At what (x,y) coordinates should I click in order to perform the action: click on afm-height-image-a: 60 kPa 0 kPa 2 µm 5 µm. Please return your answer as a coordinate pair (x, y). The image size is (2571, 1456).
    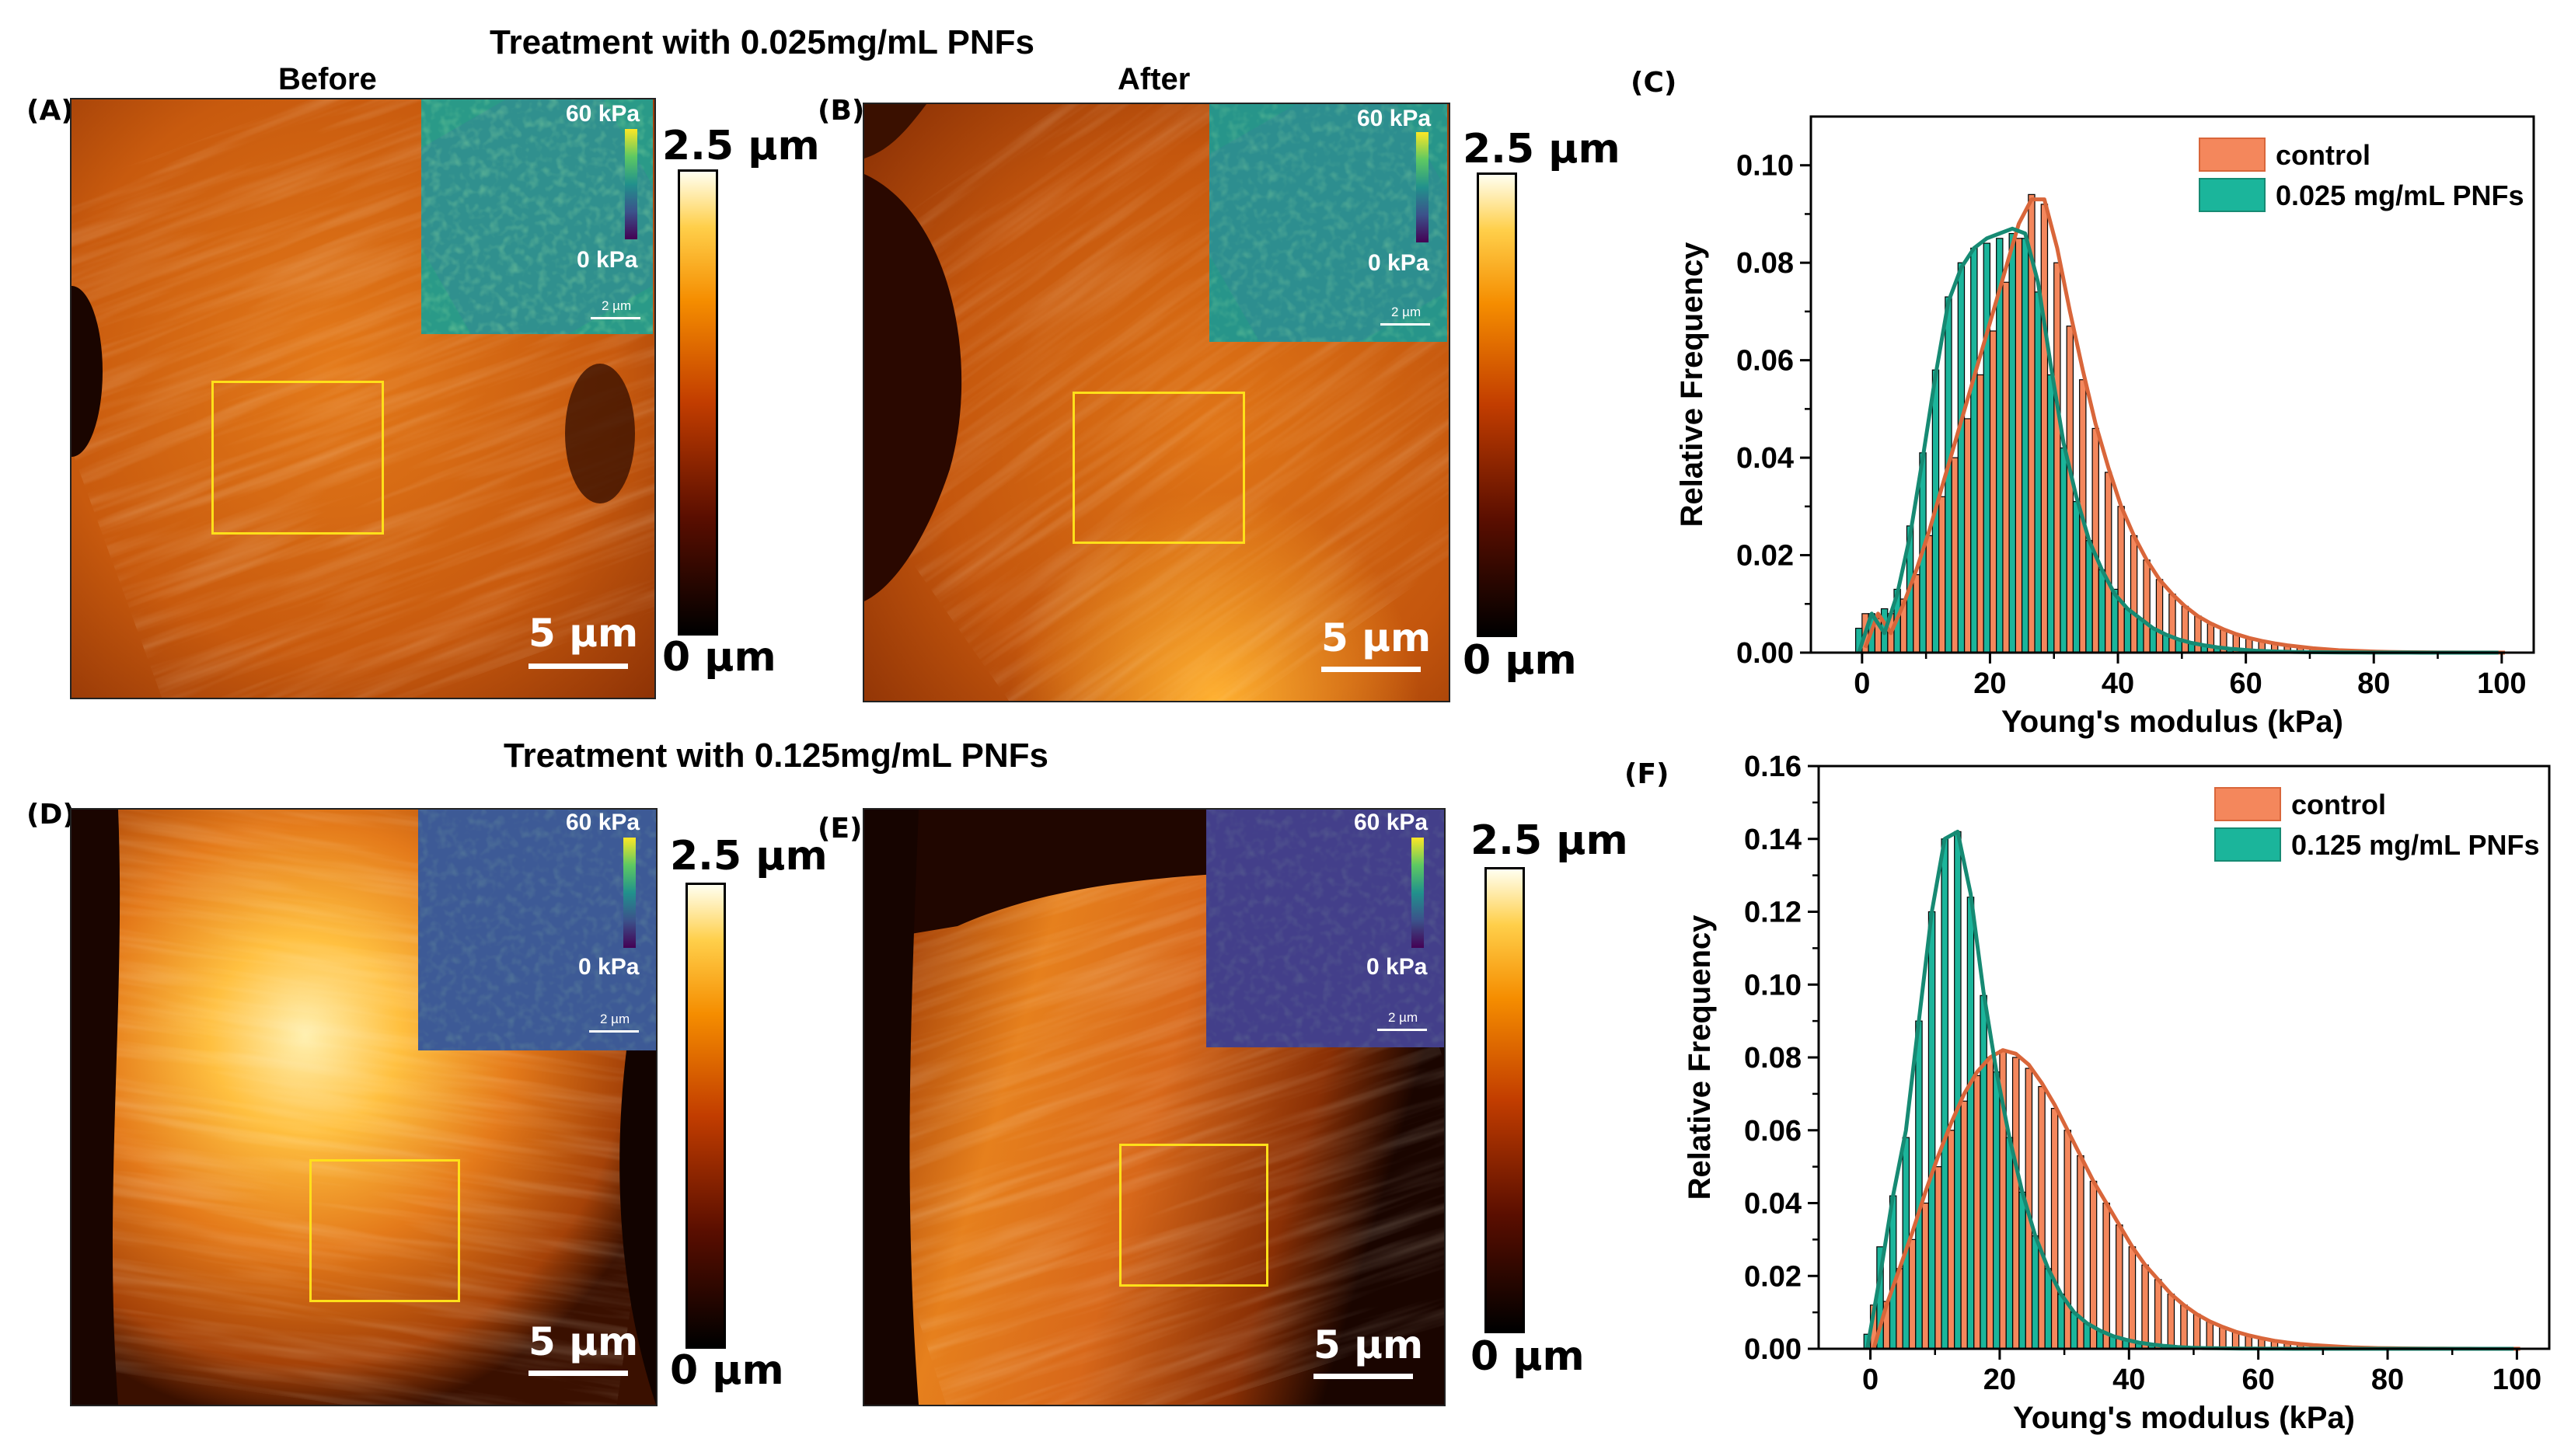
    Looking at the image, I should click on (363, 399).